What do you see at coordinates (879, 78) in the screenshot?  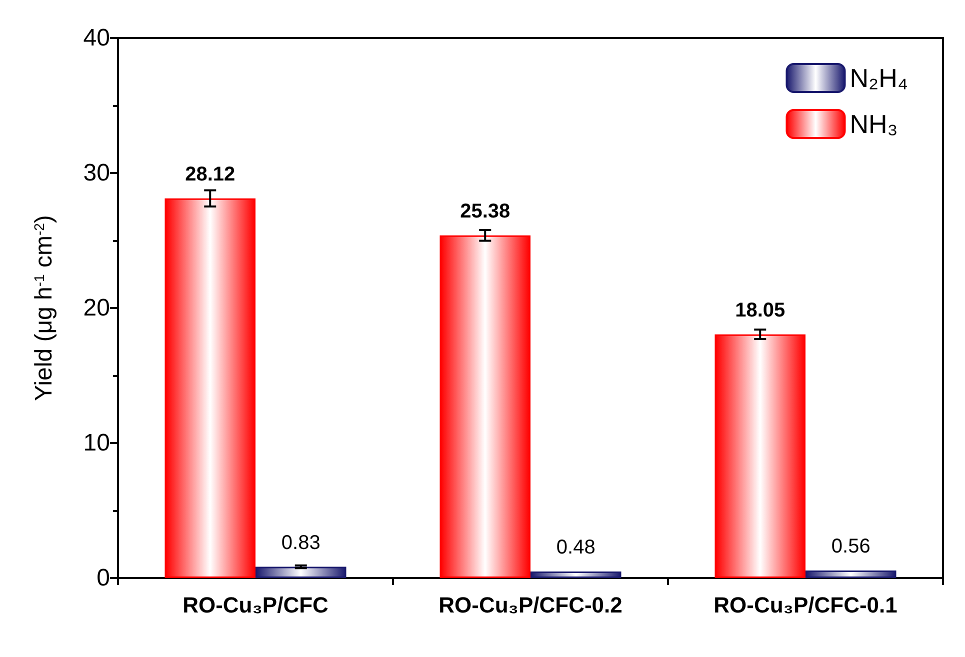 I see `legend-label: N₂H₄` at bounding box center [879, 78].